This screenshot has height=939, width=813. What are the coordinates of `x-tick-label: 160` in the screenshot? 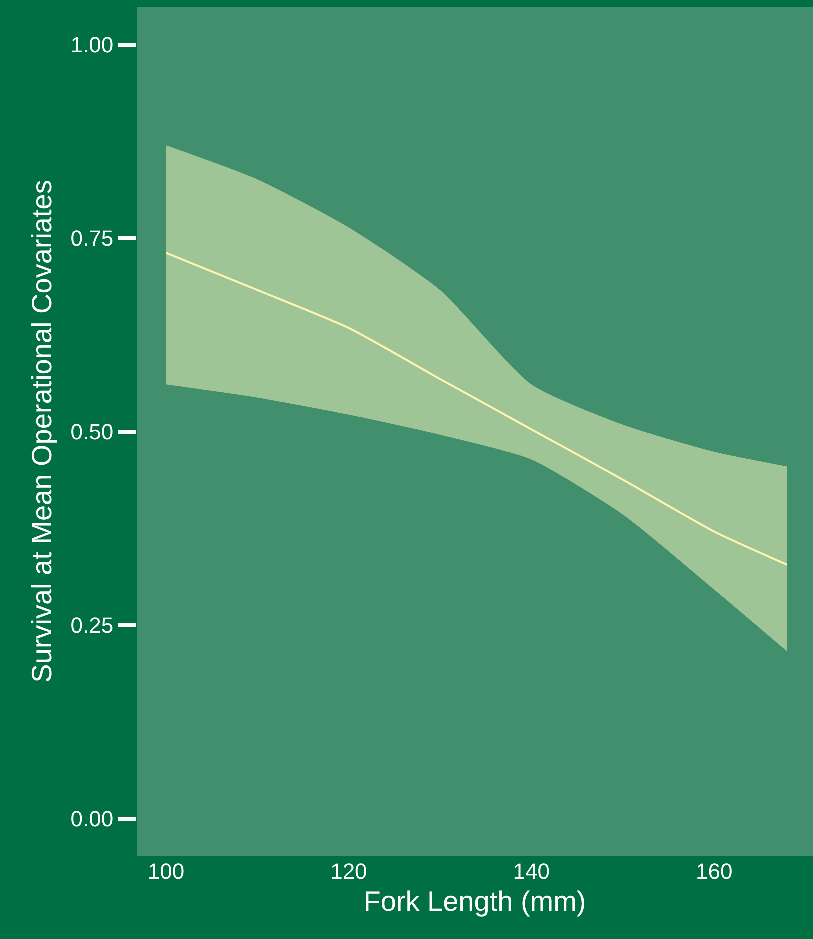 It's located at (714, 871).